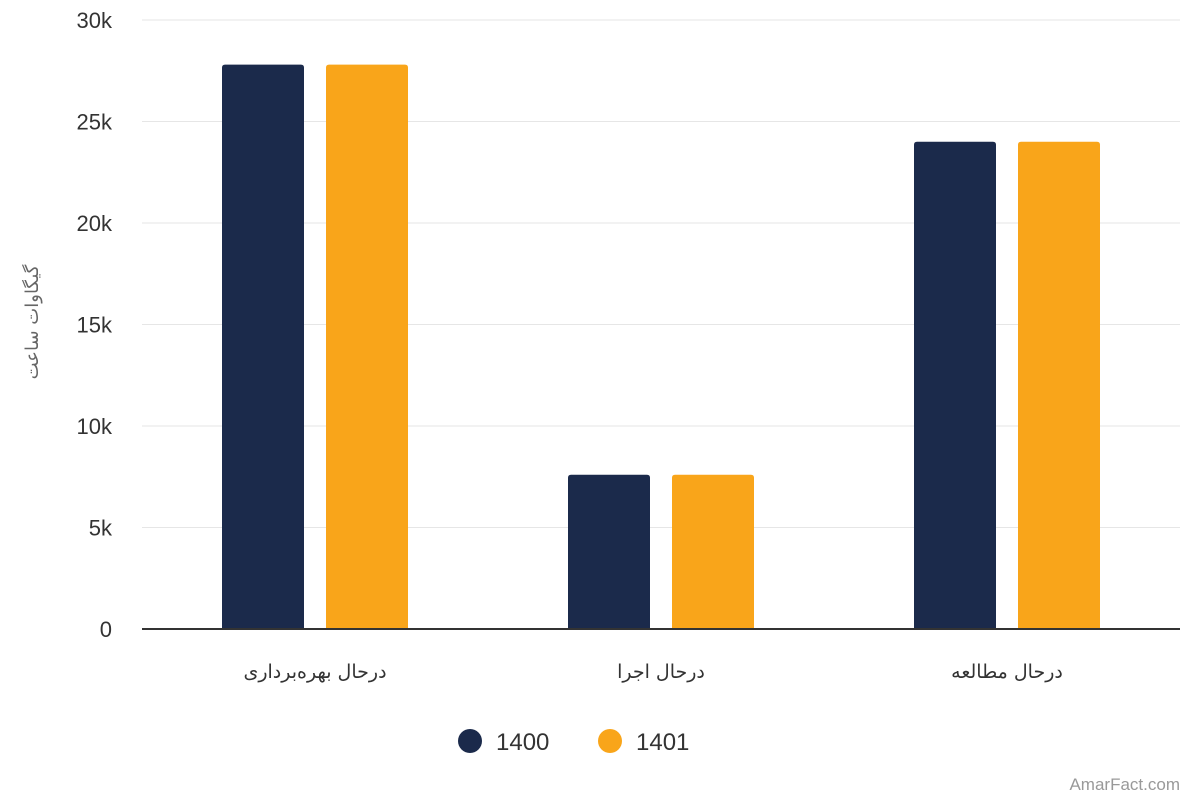 The image size is (1200, 800). What do you see at coordinates (106, 629) in the screenshot?
I see `y-tick-label: 0` at bounding box center [106, 629].